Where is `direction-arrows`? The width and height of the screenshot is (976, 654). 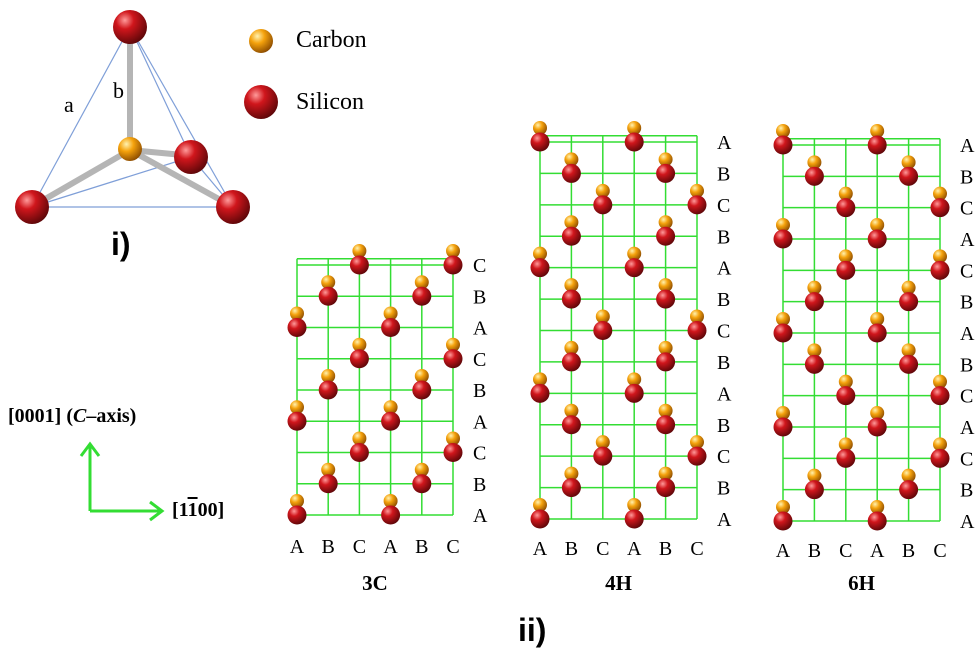
direction-arrows is located at coordinates (122, 481).